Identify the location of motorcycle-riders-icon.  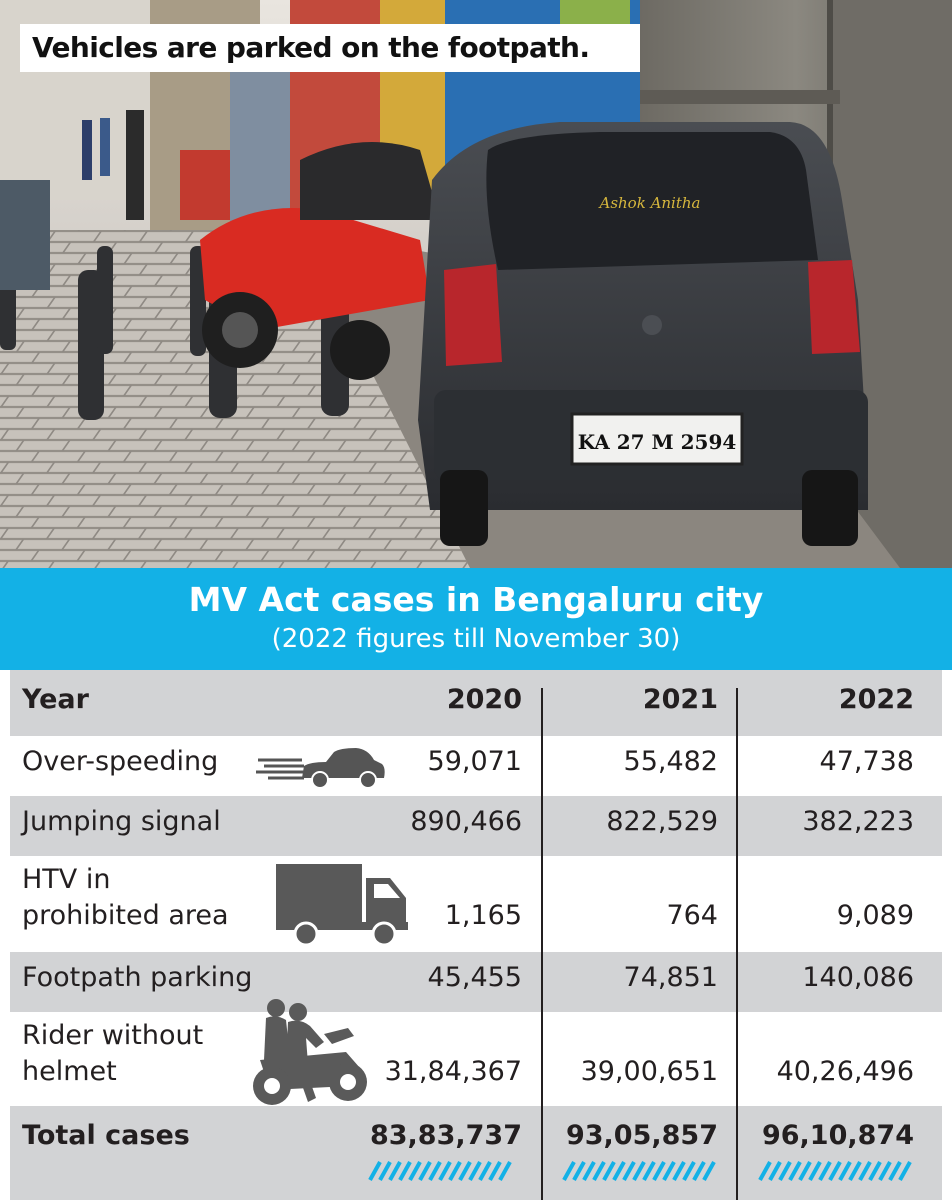
(310, 1052).